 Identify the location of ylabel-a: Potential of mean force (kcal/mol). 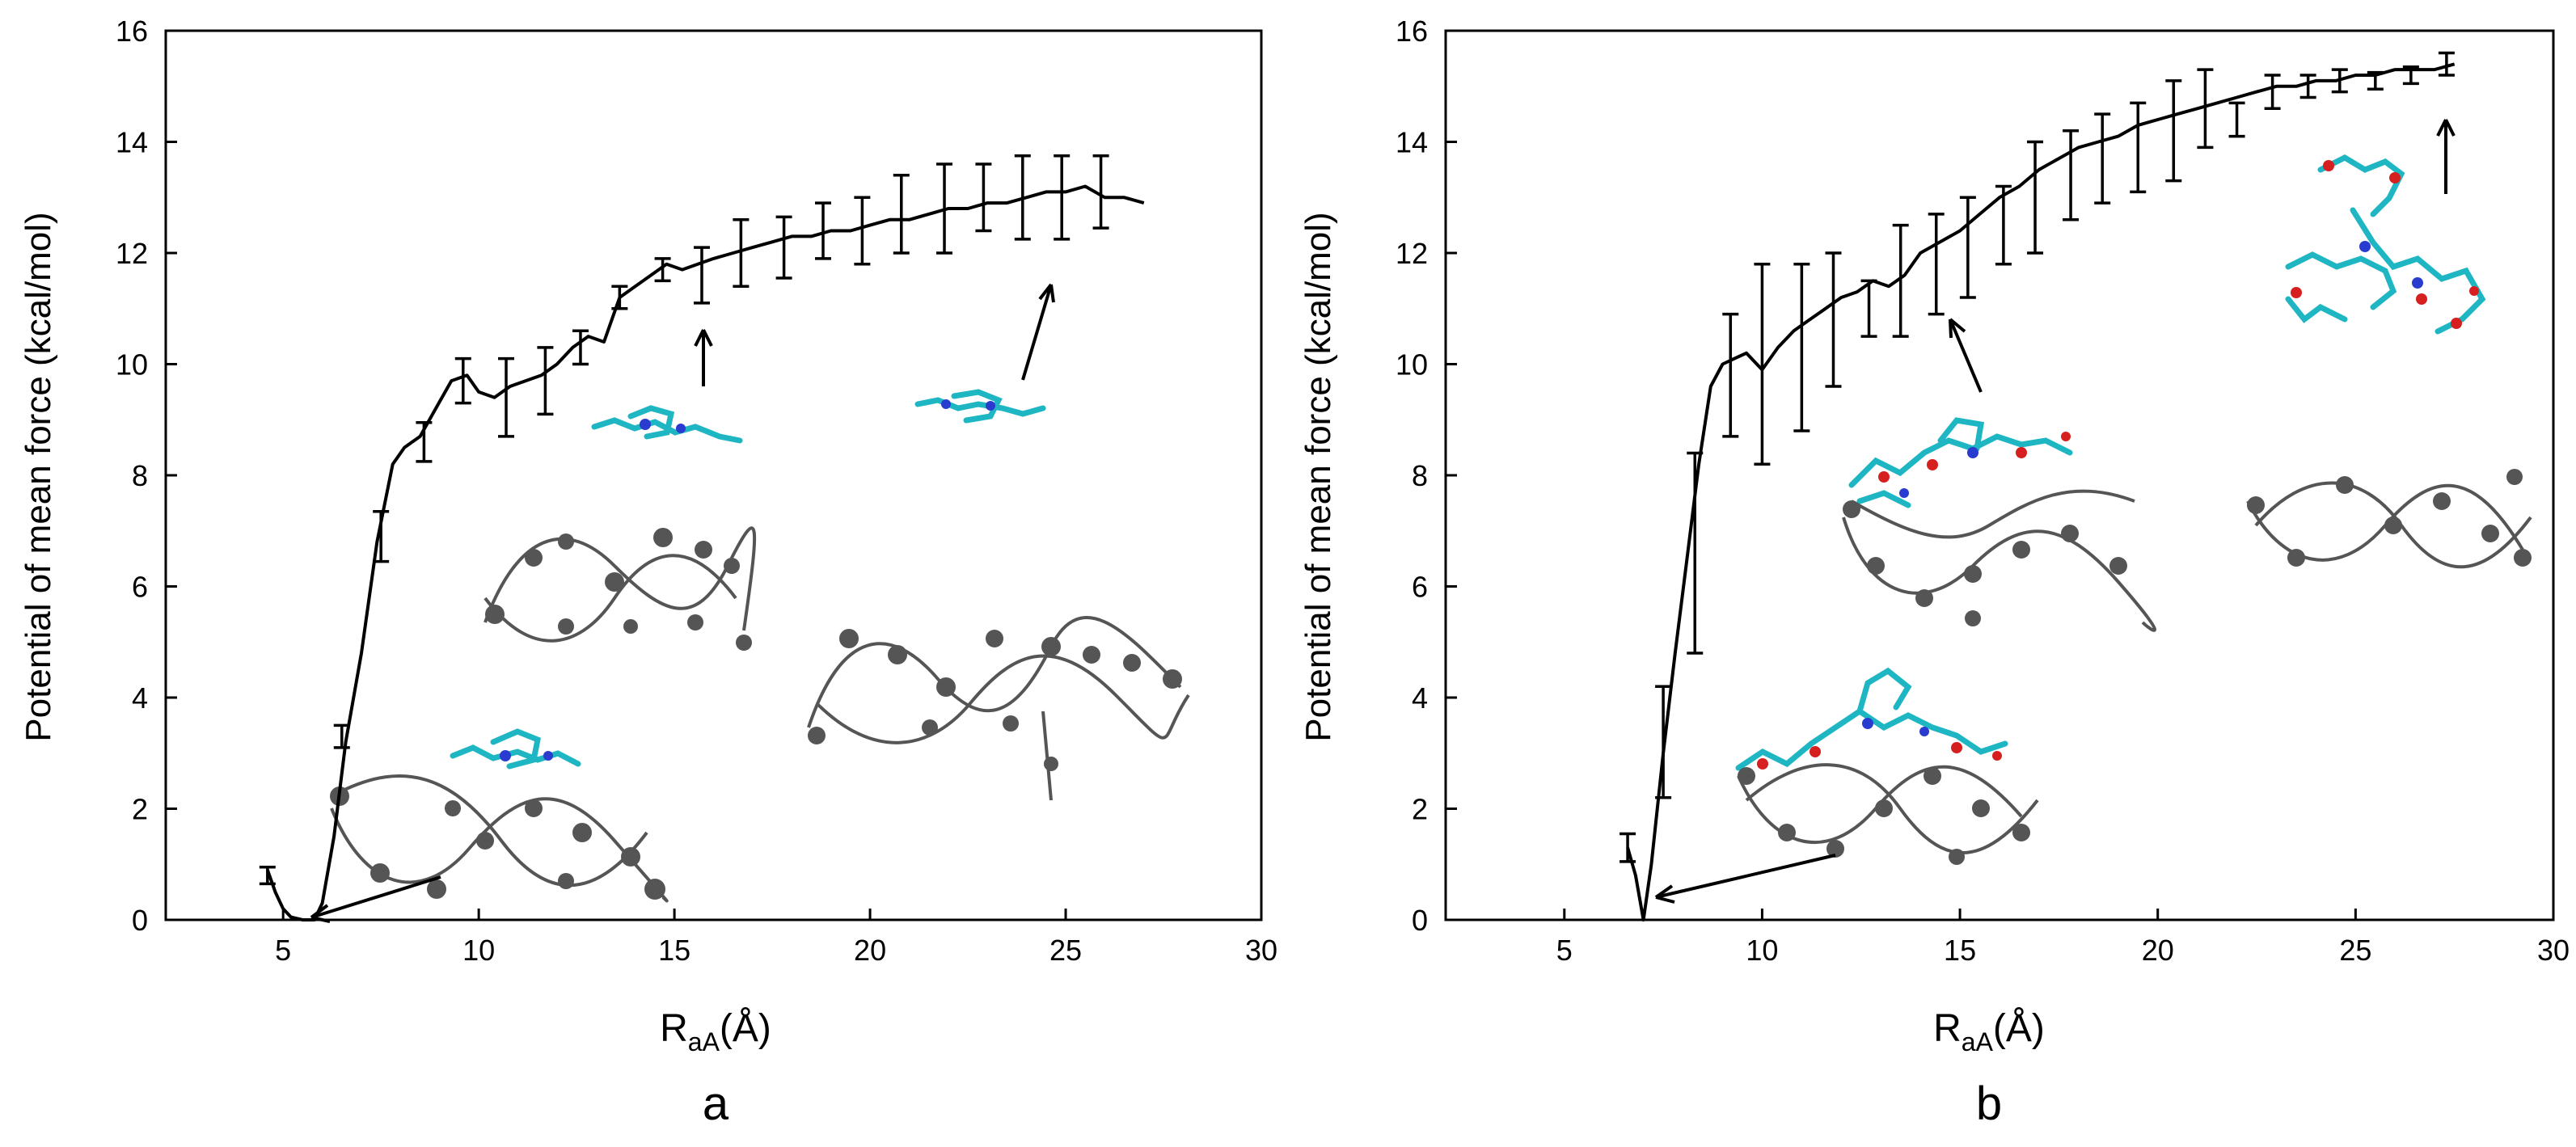
(38, 476).